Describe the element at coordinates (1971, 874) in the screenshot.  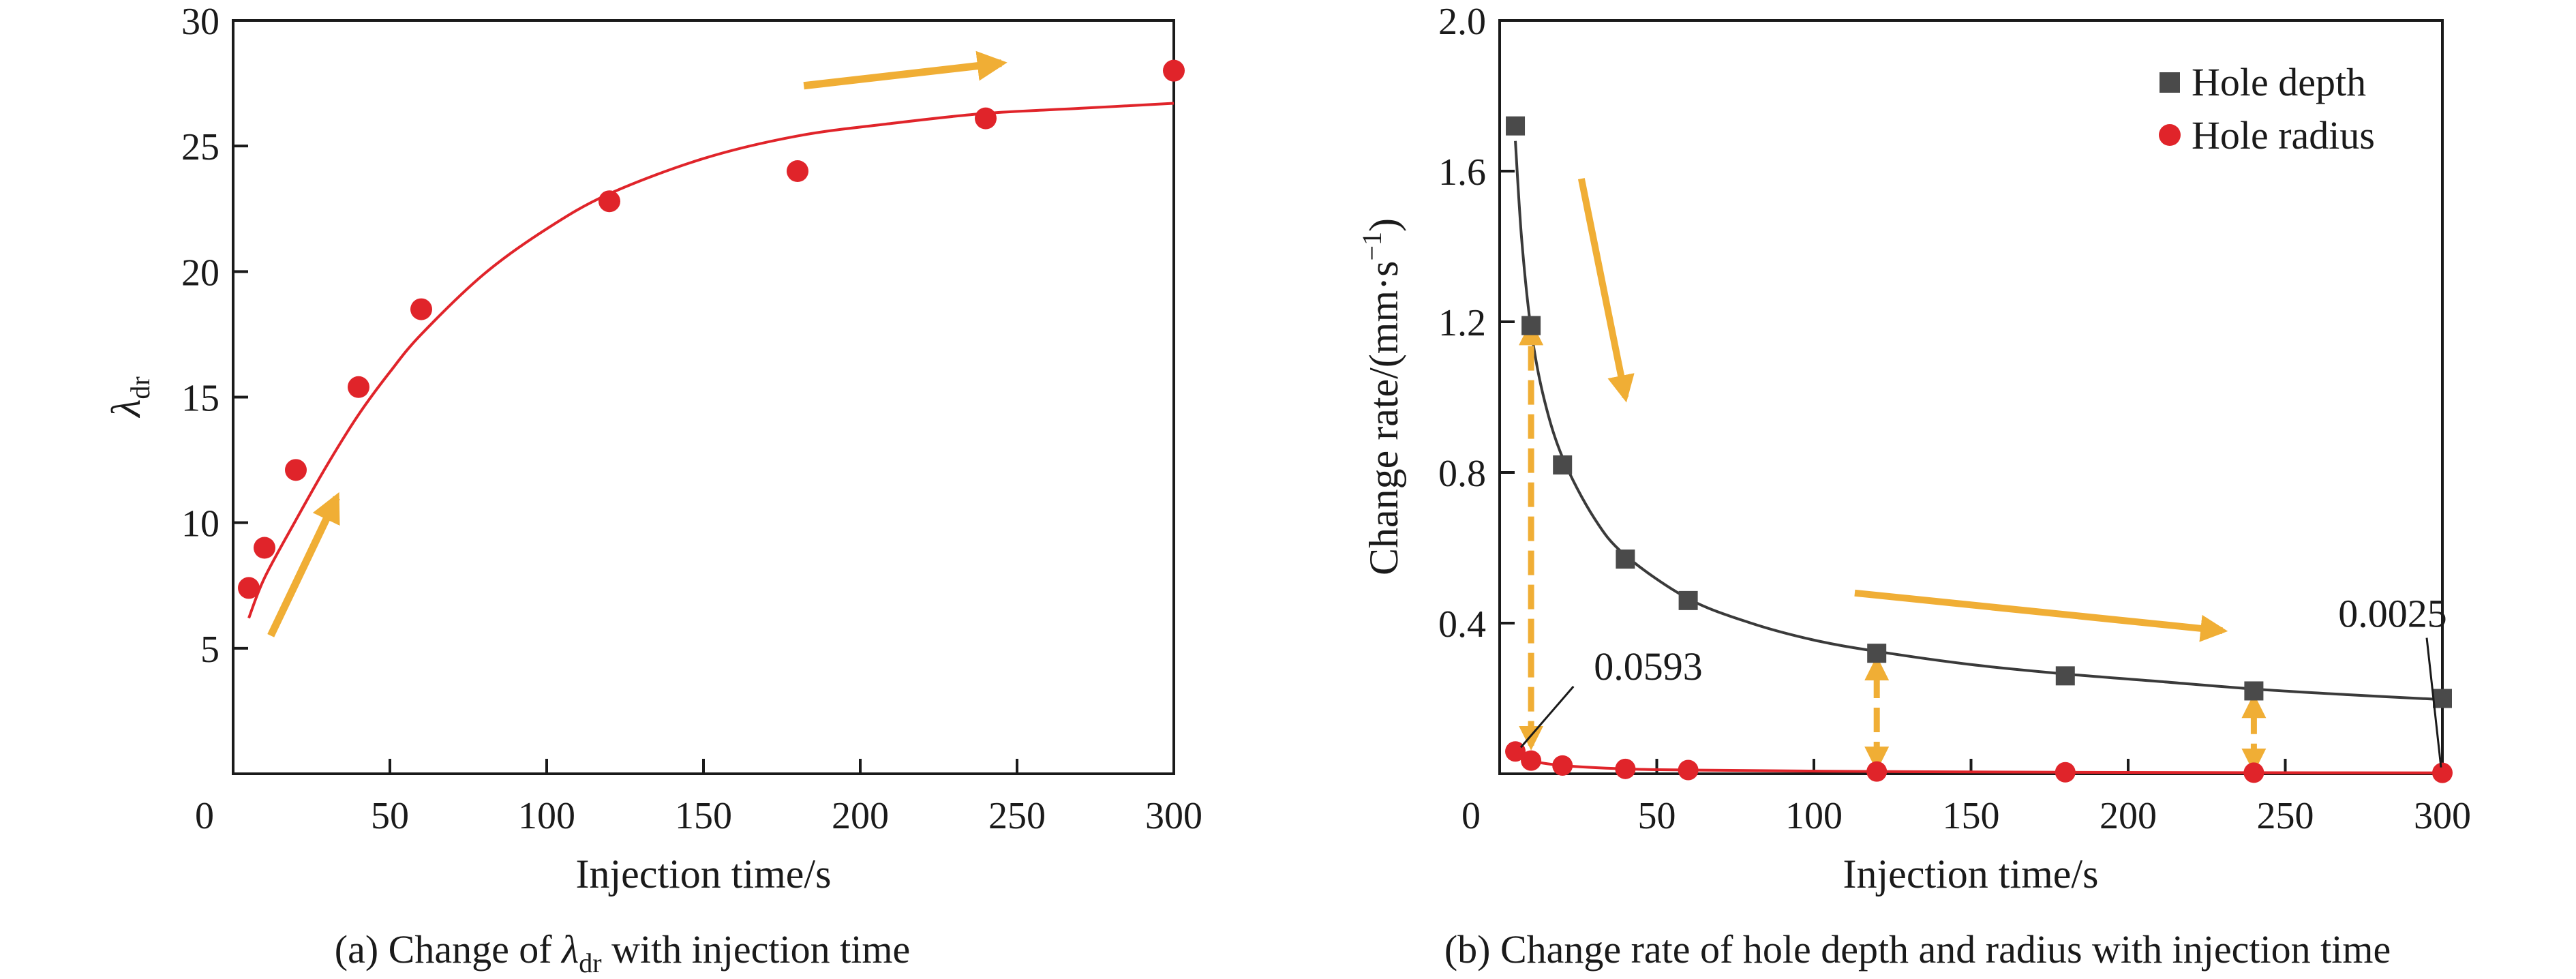
I see `xlabel-b: Injection time/s` at that location.